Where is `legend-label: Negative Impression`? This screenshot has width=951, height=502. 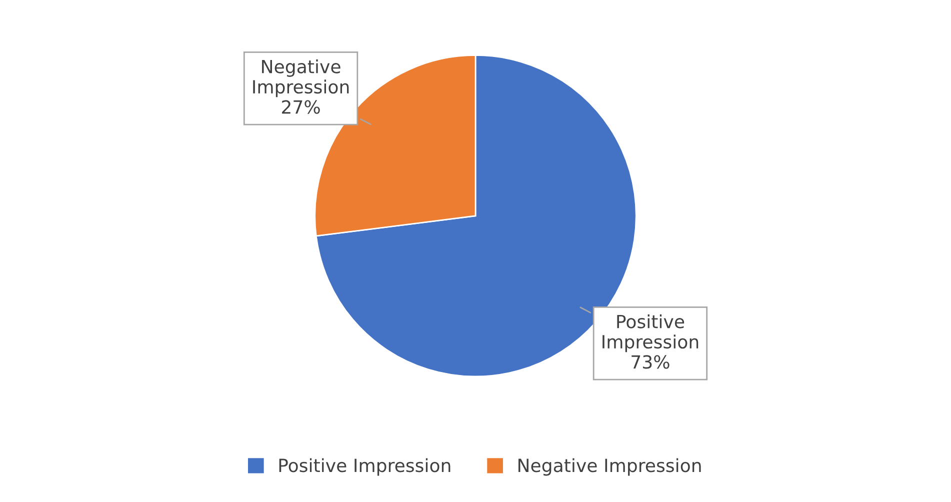
legend-label: Negative Impression is located at coordinates (609, 467).